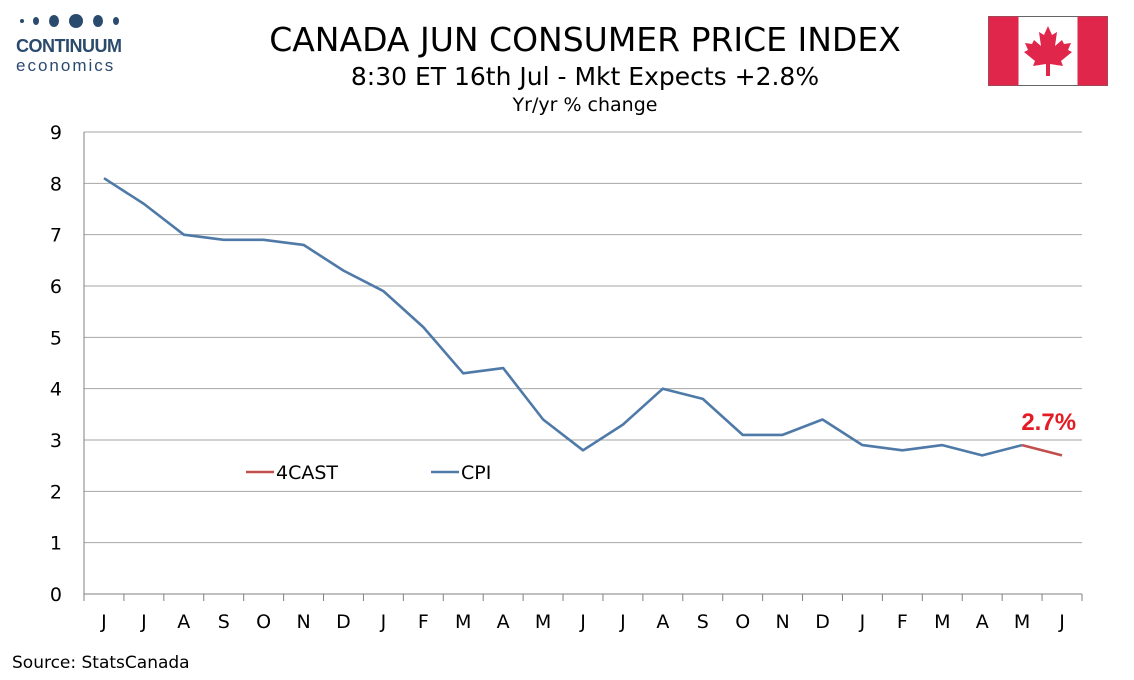 This screenshot has height=680, width=1134. I want to click on legend-label-cpi: CPI, so click(476, 473).